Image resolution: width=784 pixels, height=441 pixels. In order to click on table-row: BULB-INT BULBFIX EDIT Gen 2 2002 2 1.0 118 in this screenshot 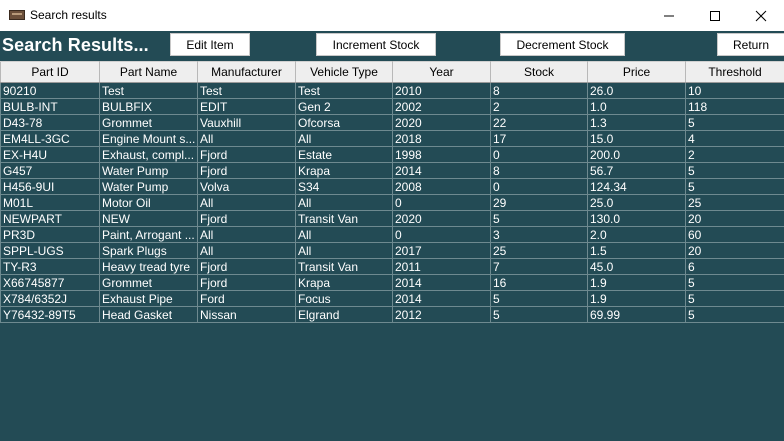, I will do `click(392, 106)`.